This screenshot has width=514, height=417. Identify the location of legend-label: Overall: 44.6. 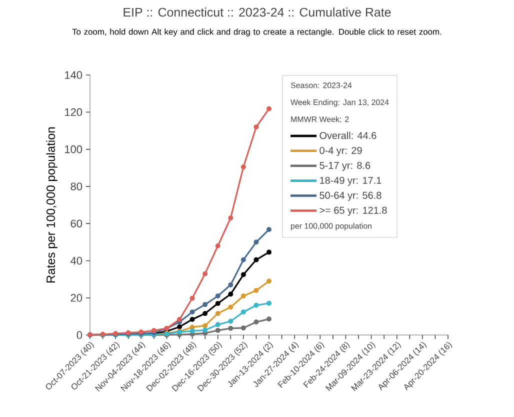
(348, 136).